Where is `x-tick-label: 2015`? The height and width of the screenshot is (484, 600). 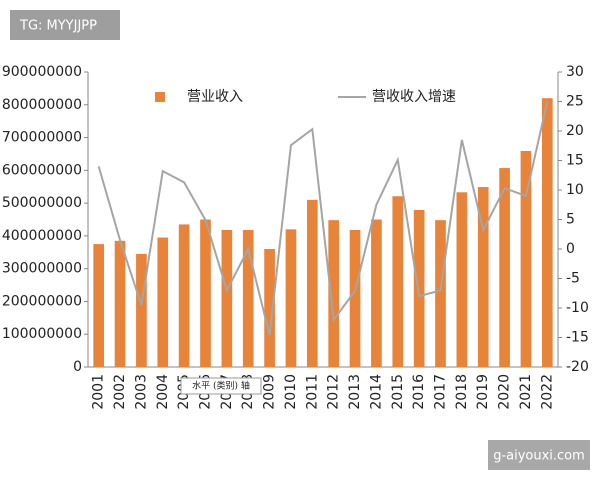 x-tick-label: 2015 is located at coordinates (398, 392).